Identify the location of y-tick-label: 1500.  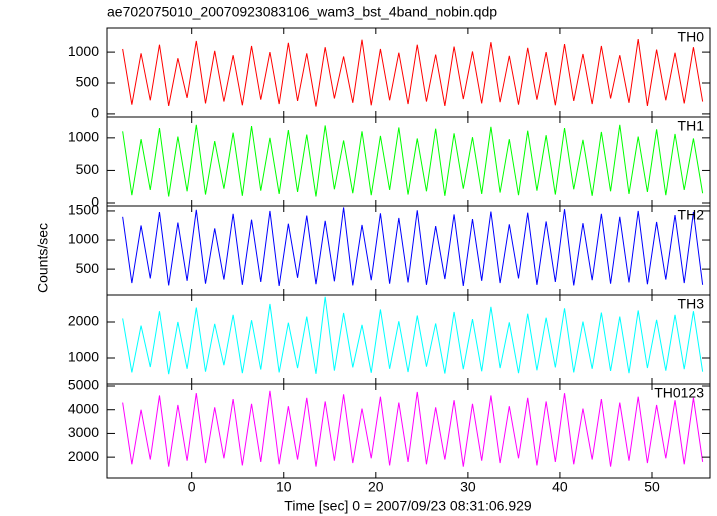
(83, 210).